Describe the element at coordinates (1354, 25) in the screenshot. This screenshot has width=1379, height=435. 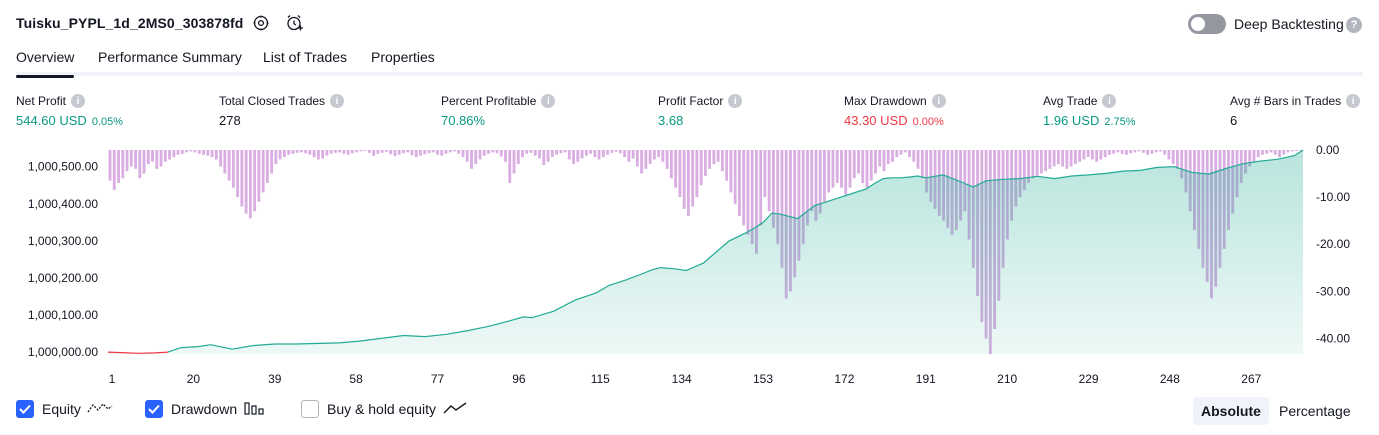
I see `help-icon: ?` at that location.